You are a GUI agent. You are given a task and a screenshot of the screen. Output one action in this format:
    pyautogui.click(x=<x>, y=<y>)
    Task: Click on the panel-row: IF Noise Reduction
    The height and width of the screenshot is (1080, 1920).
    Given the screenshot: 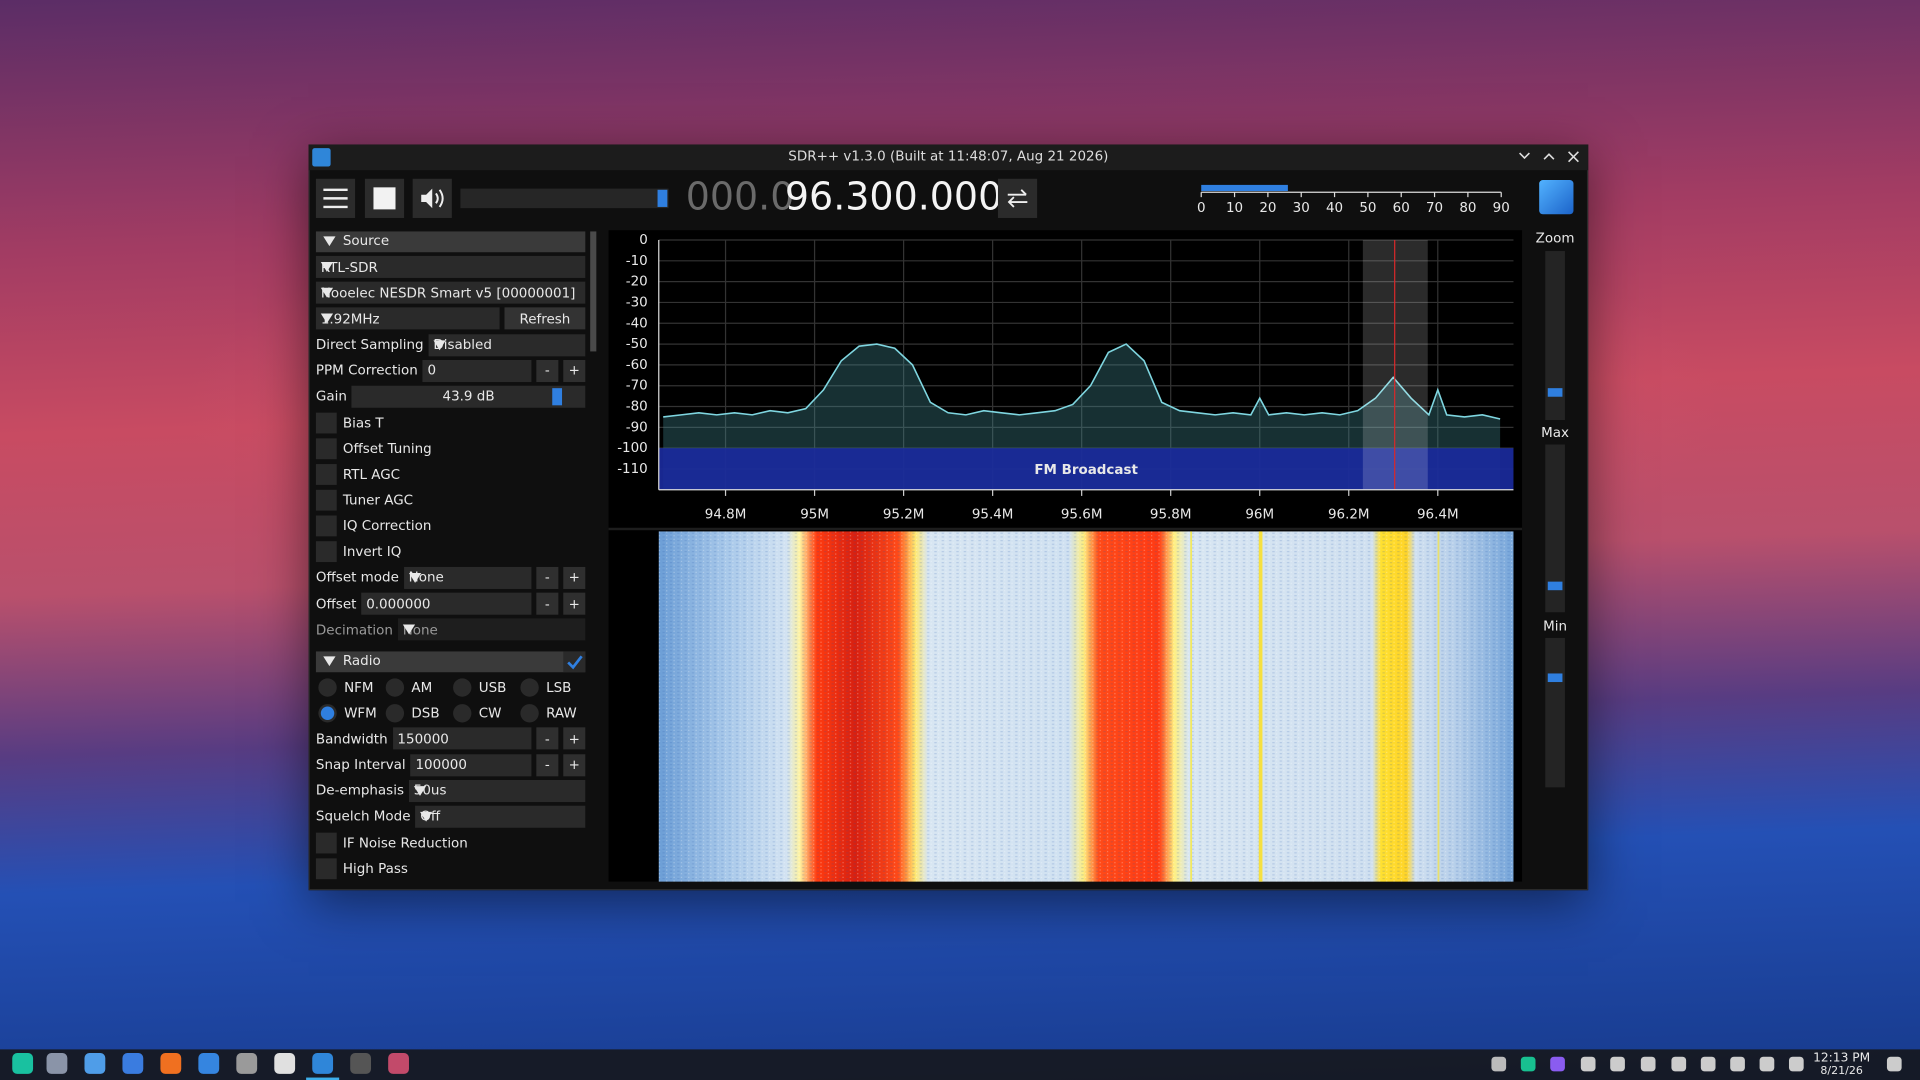 What is the action you would take?
    pyautogui.click(x=450, y=842)
    